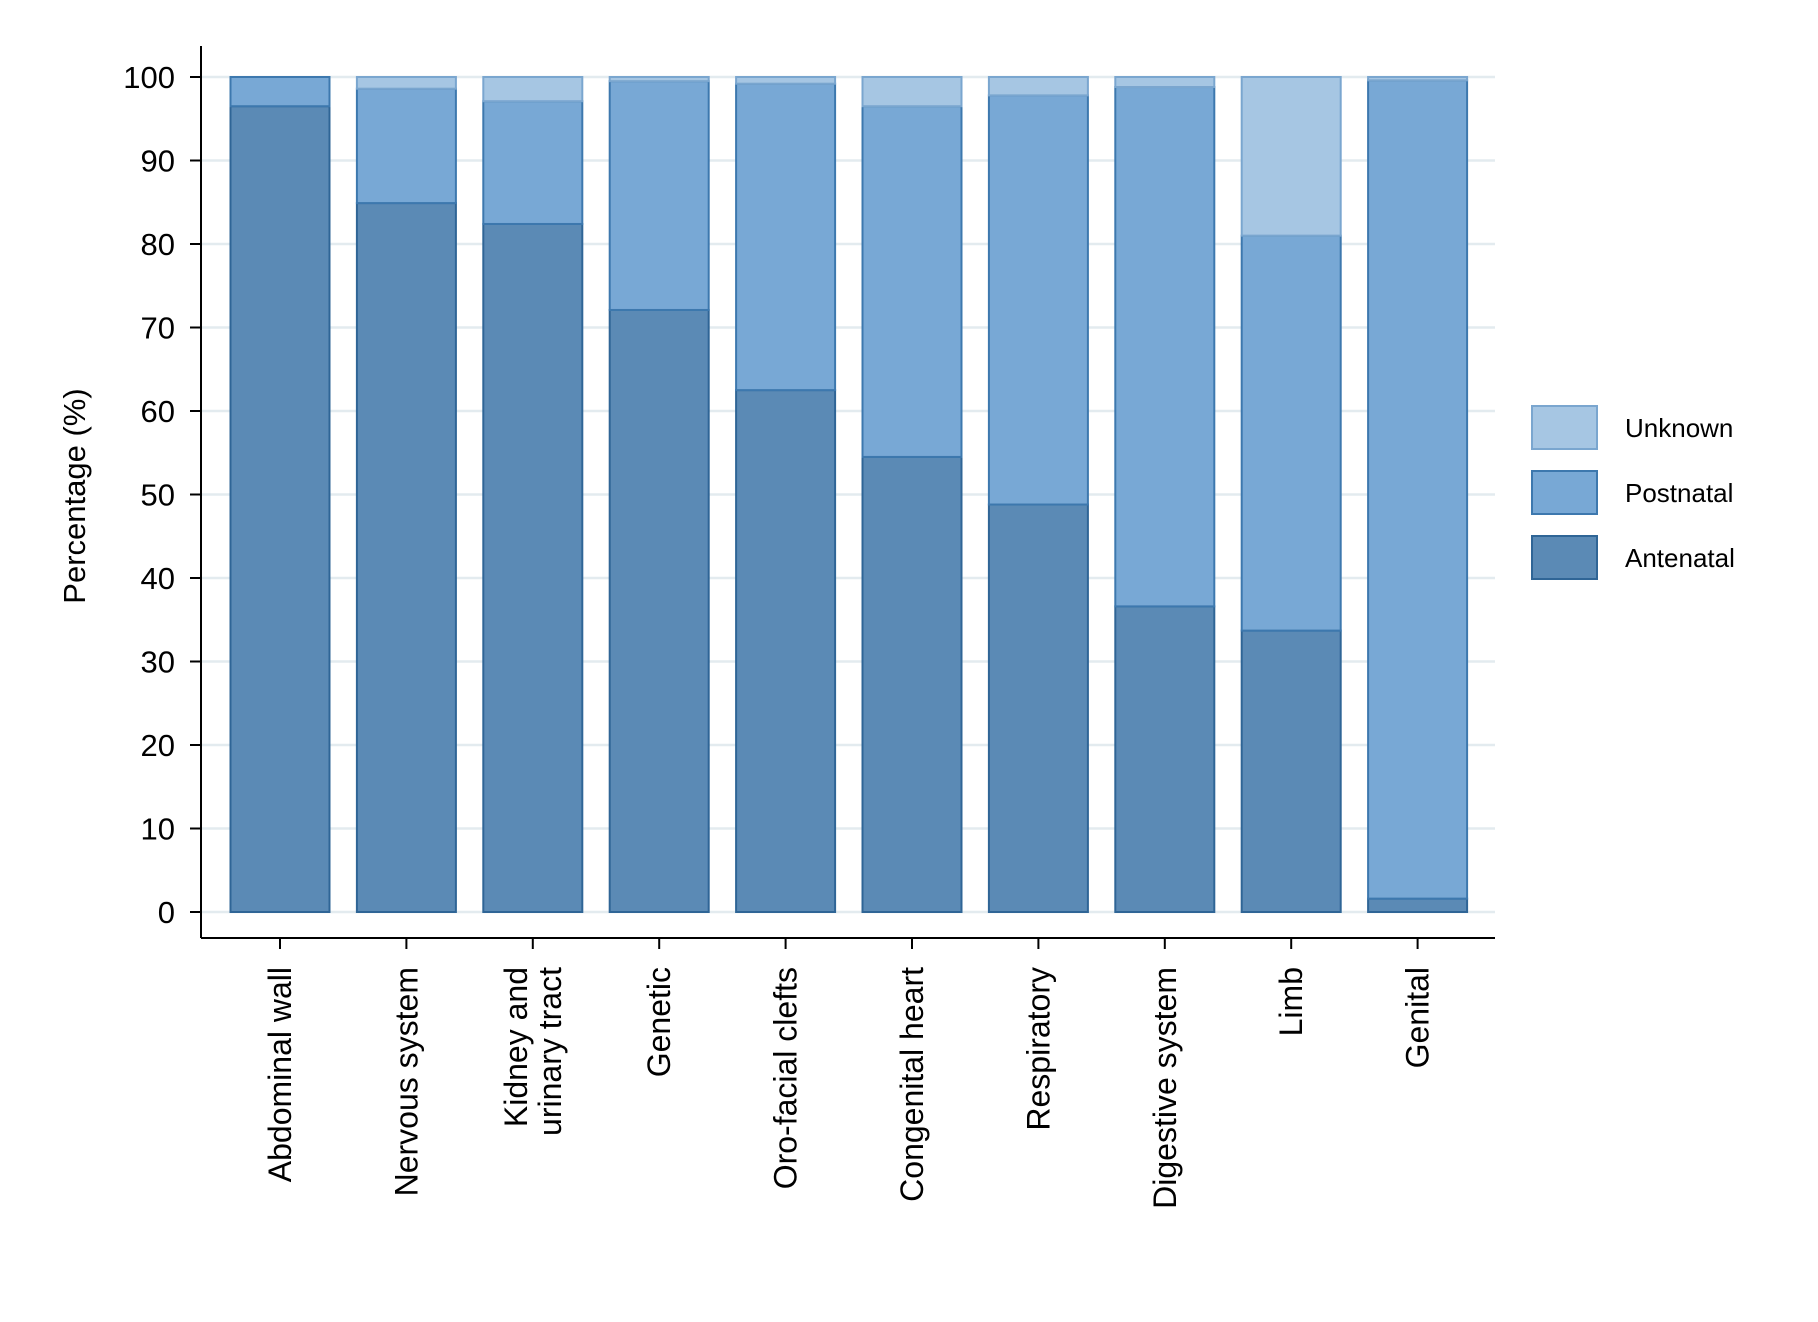 The image size is (1818, 1322). What do you see at coordinates (158, 829) in the screenshot?
I see `y-tick-label: 10` at bounding box center [158, 829].